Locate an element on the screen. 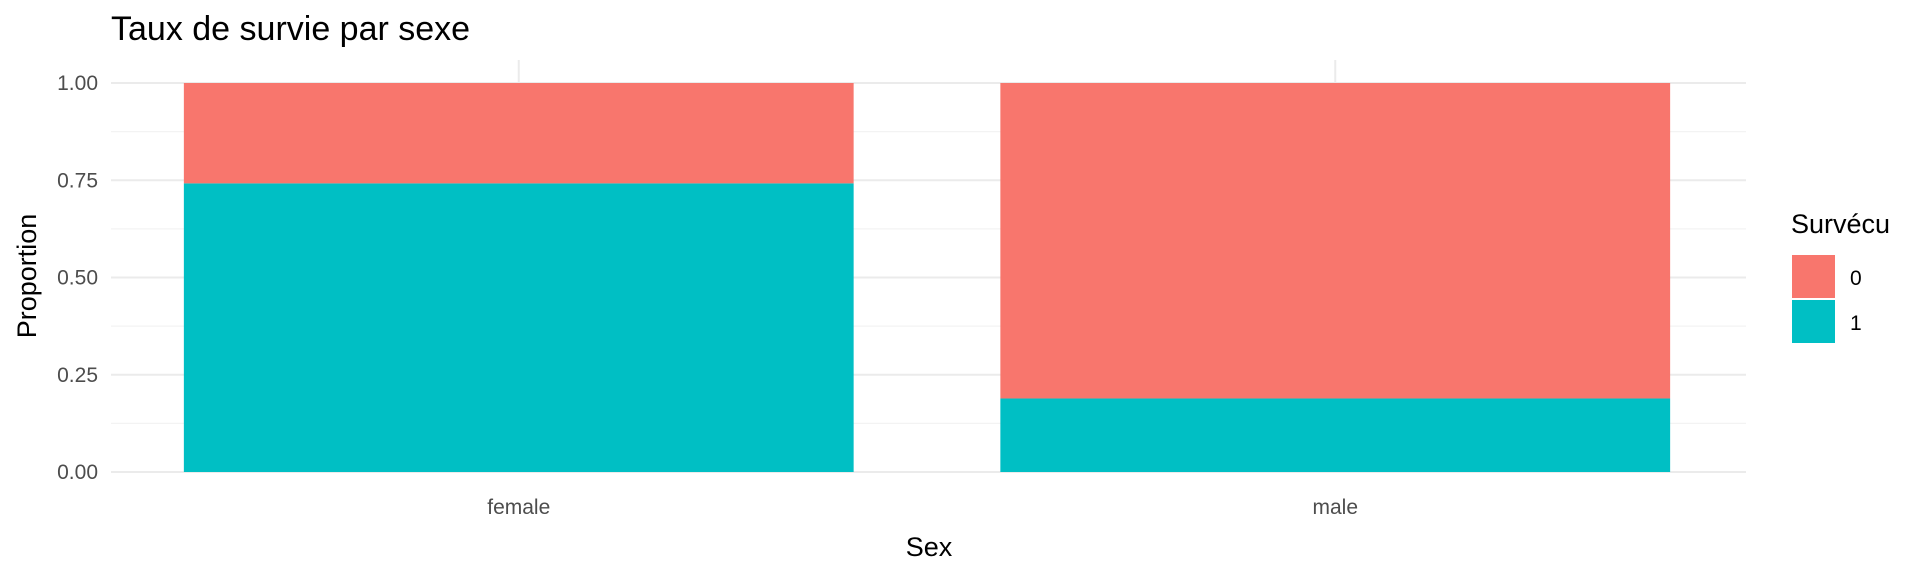 The width and height of the screenshot is (1920, 576). legend-label-0: 0 is located at coordinates (1856, 278).